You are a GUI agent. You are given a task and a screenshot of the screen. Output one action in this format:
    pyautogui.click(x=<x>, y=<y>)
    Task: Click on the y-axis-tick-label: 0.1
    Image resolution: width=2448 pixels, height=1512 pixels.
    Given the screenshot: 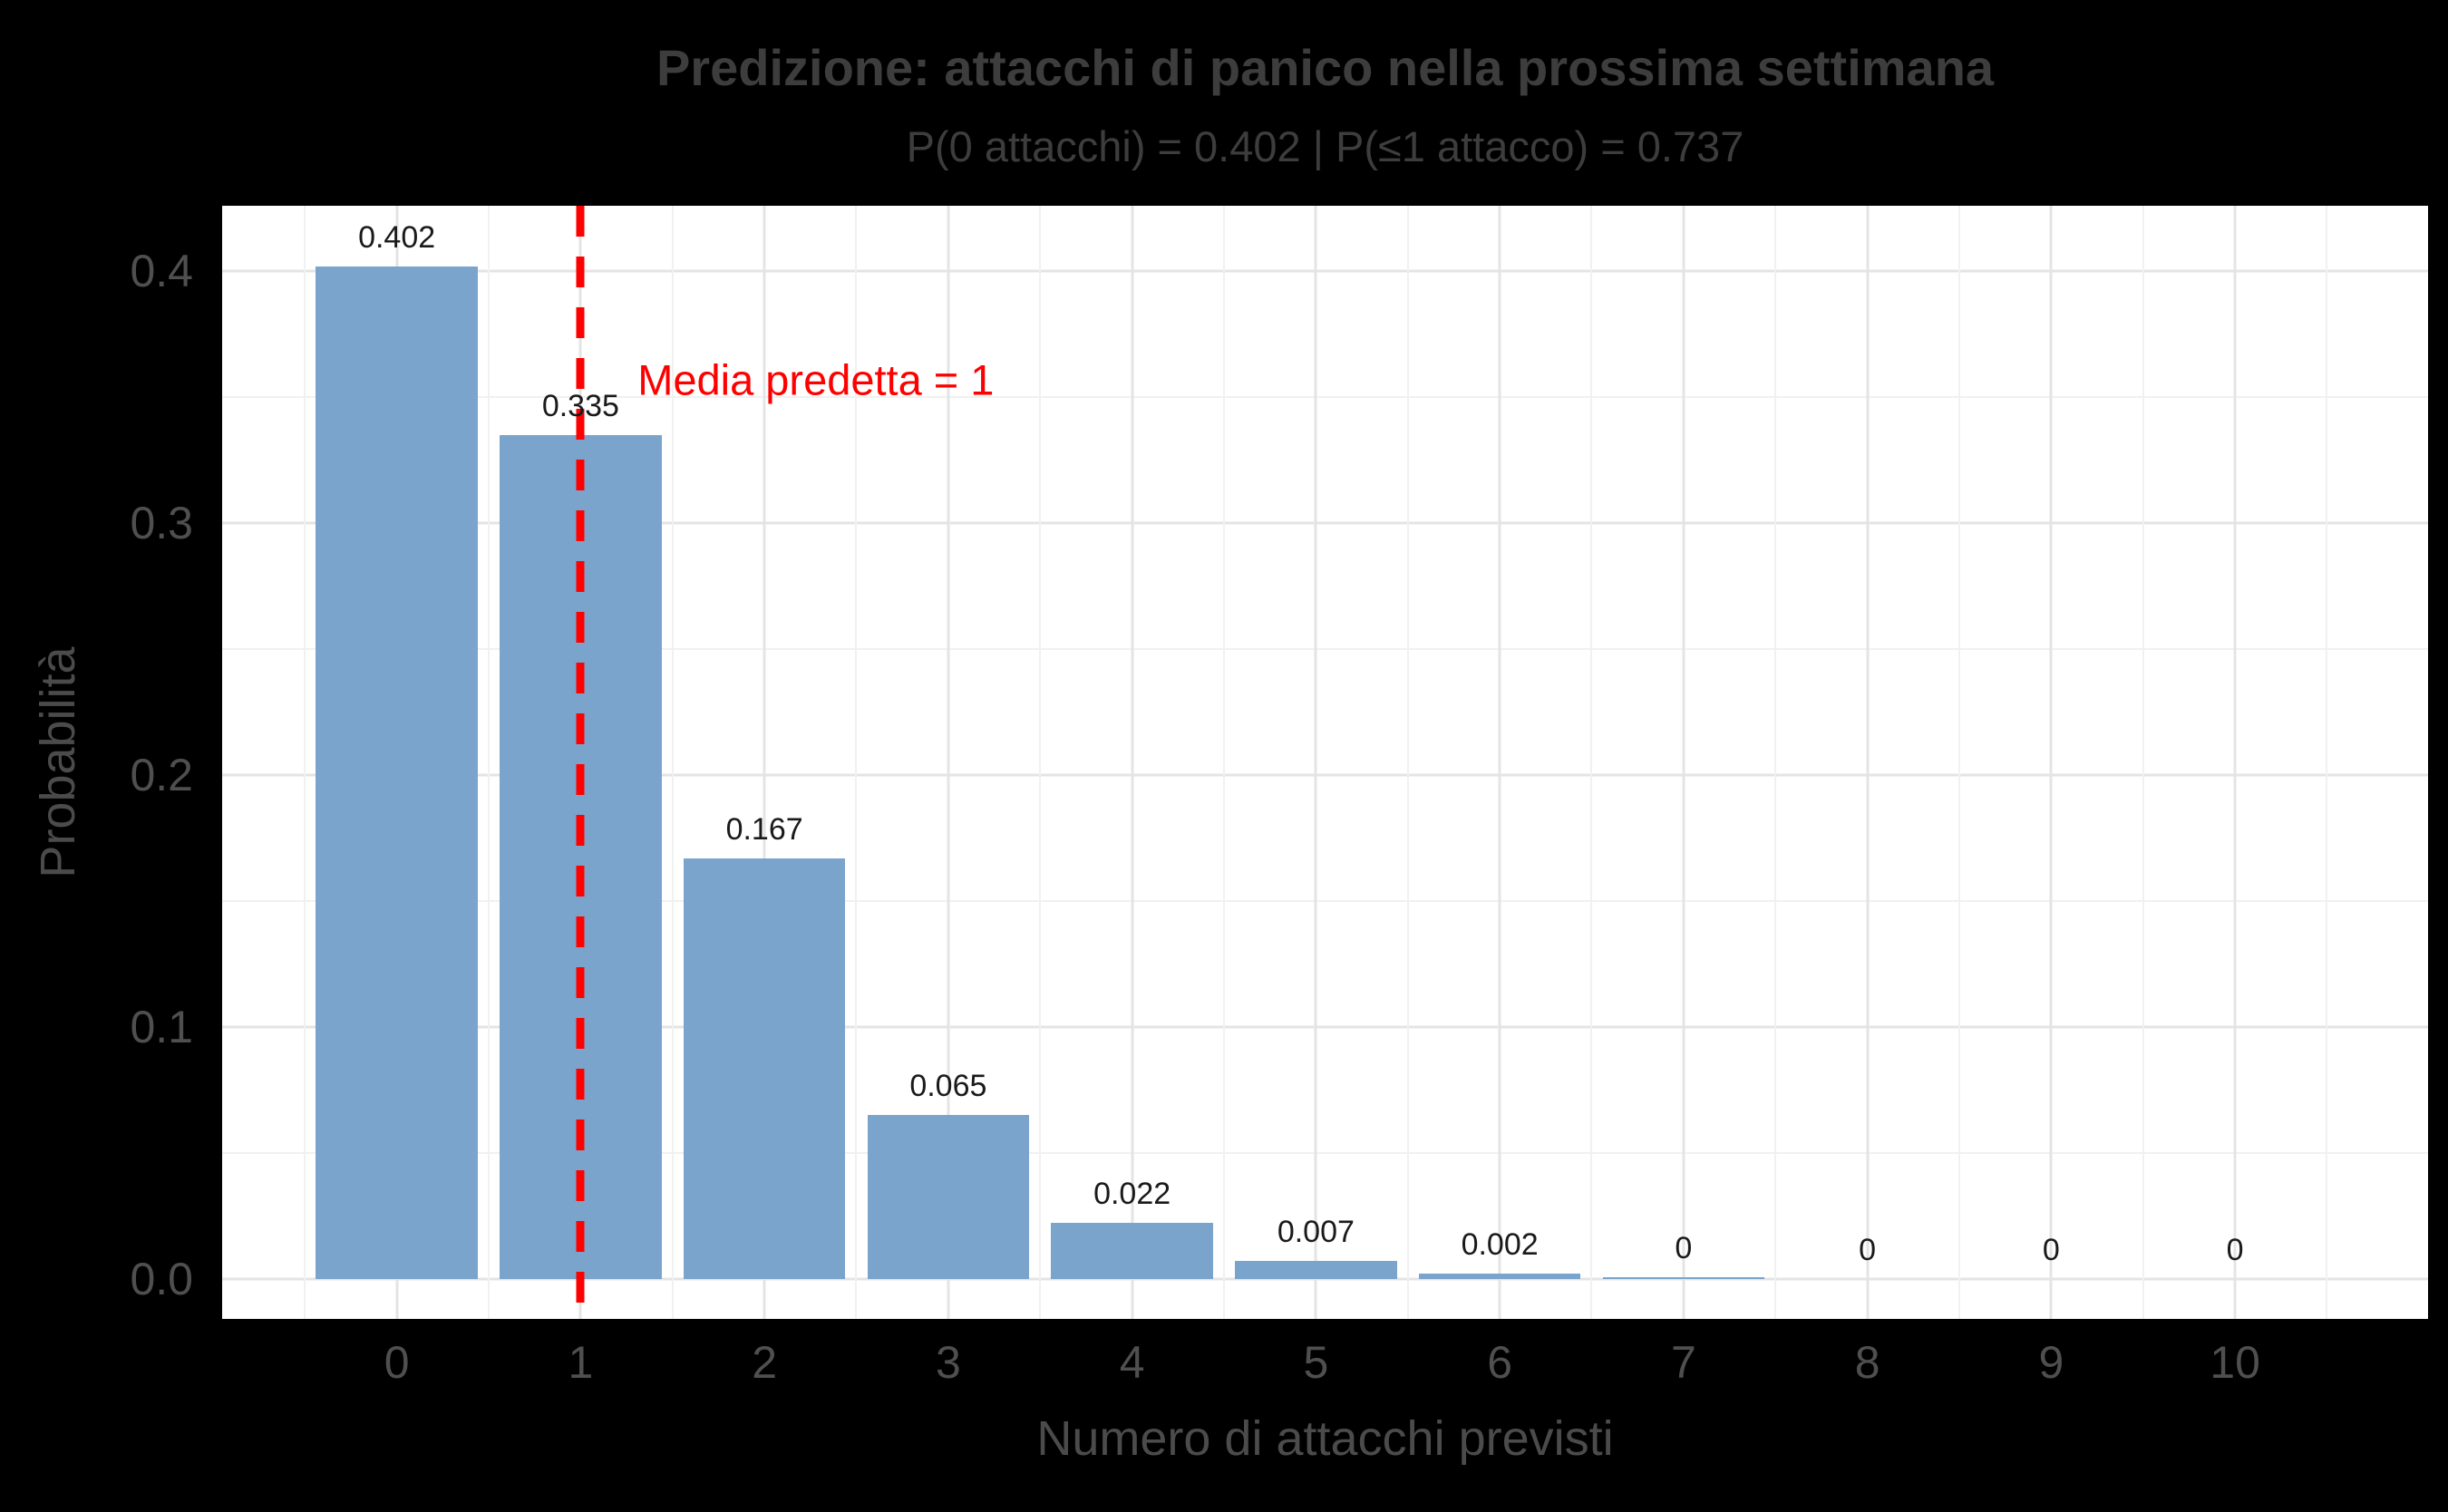 What is the action you would take?
    pyautogui.click(x=161, y=1027)
    